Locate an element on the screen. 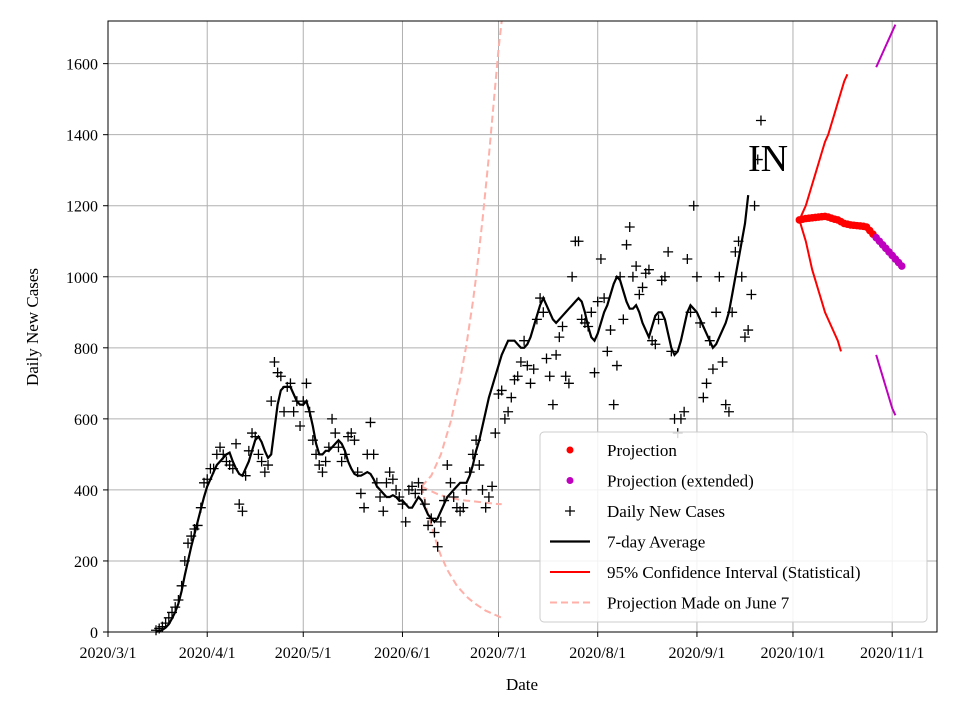 The width and height of the screenshot is (960, 720). y-tick-label: 200 is located at coordinates (86, 562).